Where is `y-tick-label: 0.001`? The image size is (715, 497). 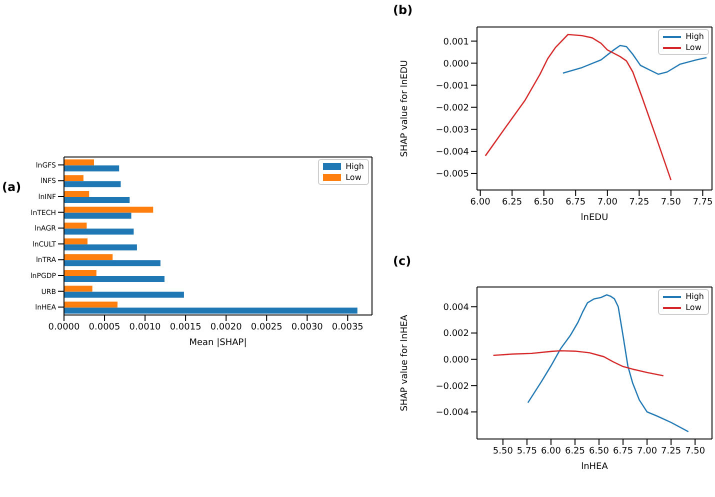
y-tick-label: 0.001 is located at coordinates (456, 42).